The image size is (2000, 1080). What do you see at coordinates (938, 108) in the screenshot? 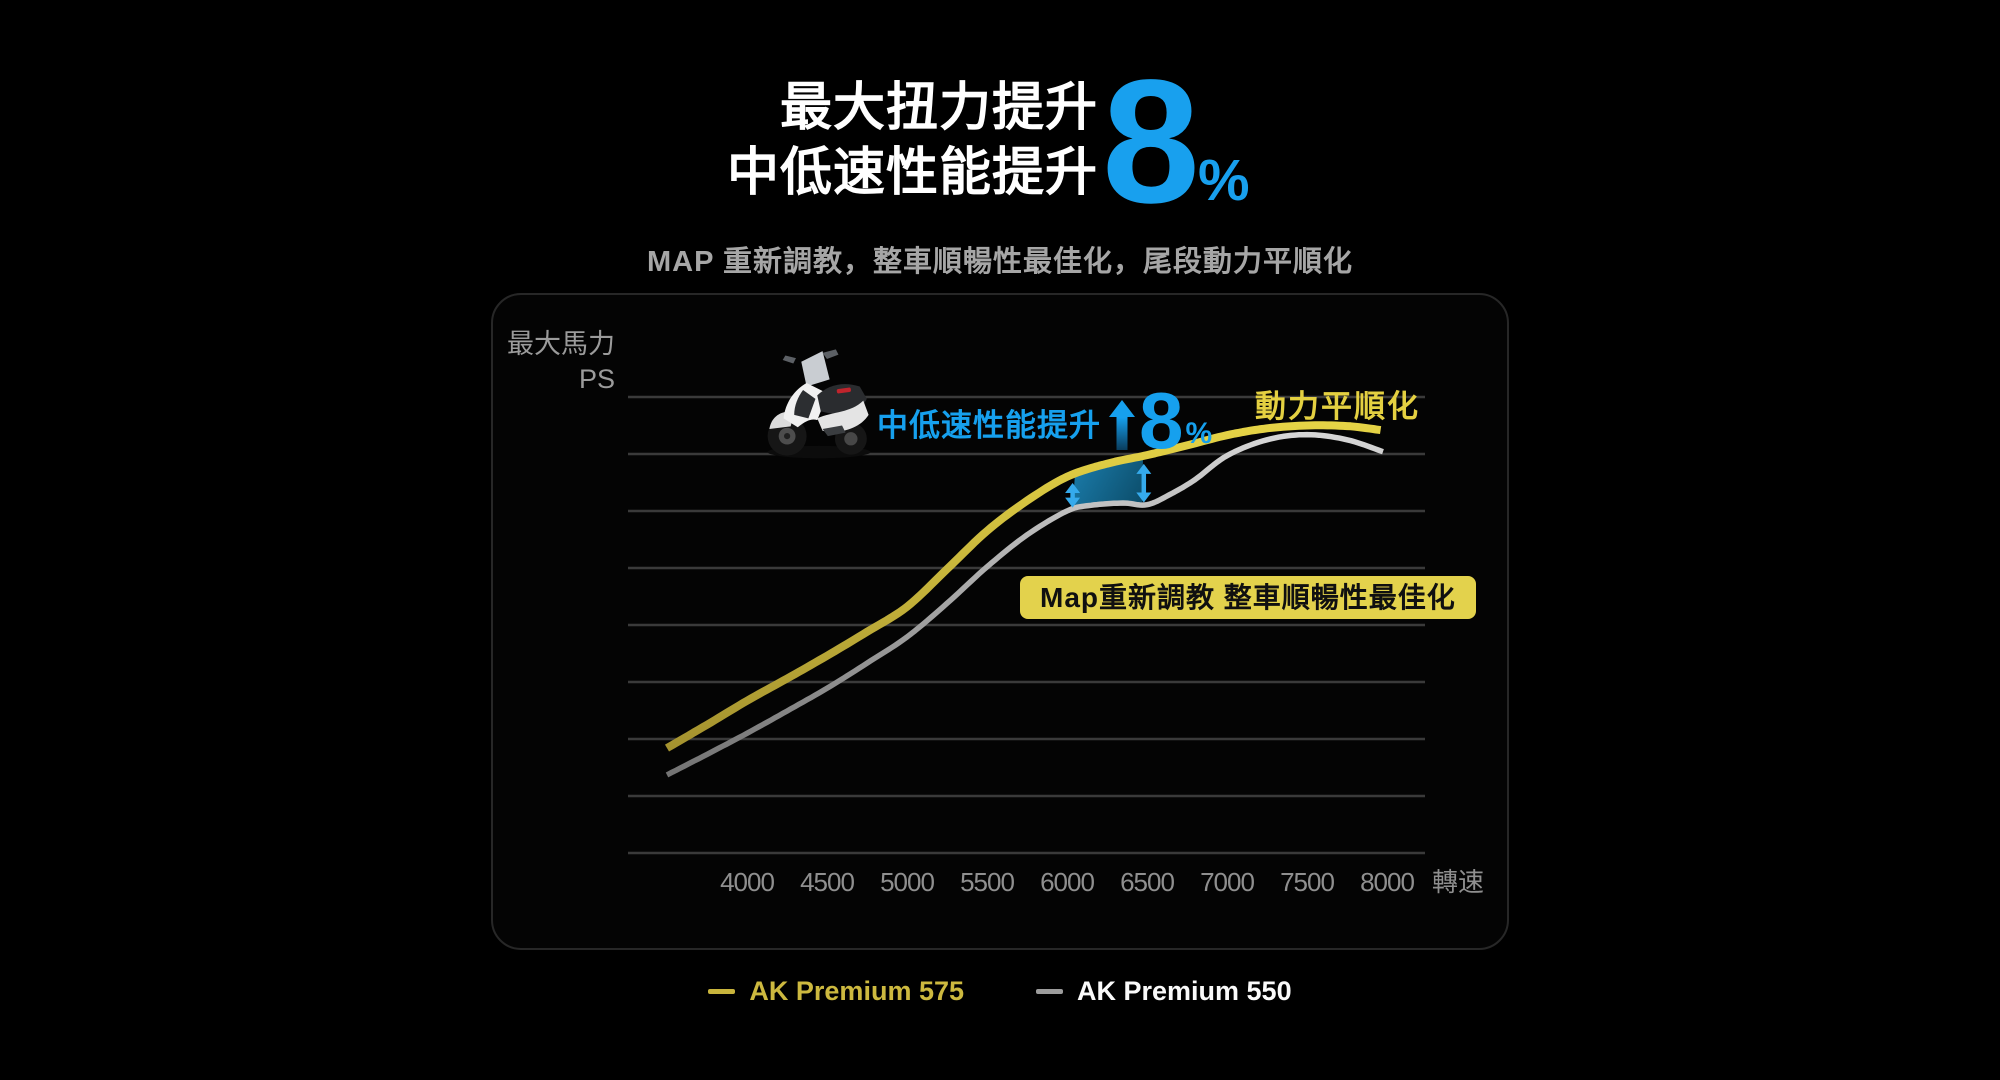
I see `title-line-1: 最大扭力提升` at bounding box center [938, 108].